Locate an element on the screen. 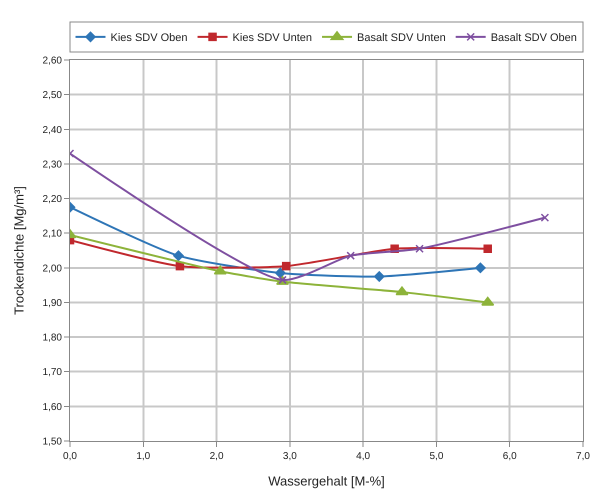 This screenshot has width=602, height=498. y-tick-label: 2,50 is located at coordinates (52, 96).